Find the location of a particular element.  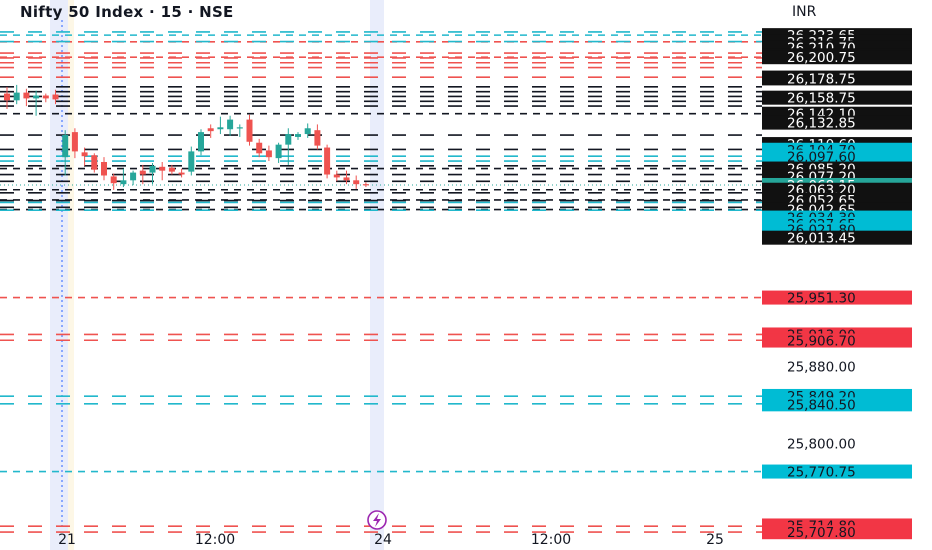

lightning-bolt-icon is located at coordinates (377, 520).